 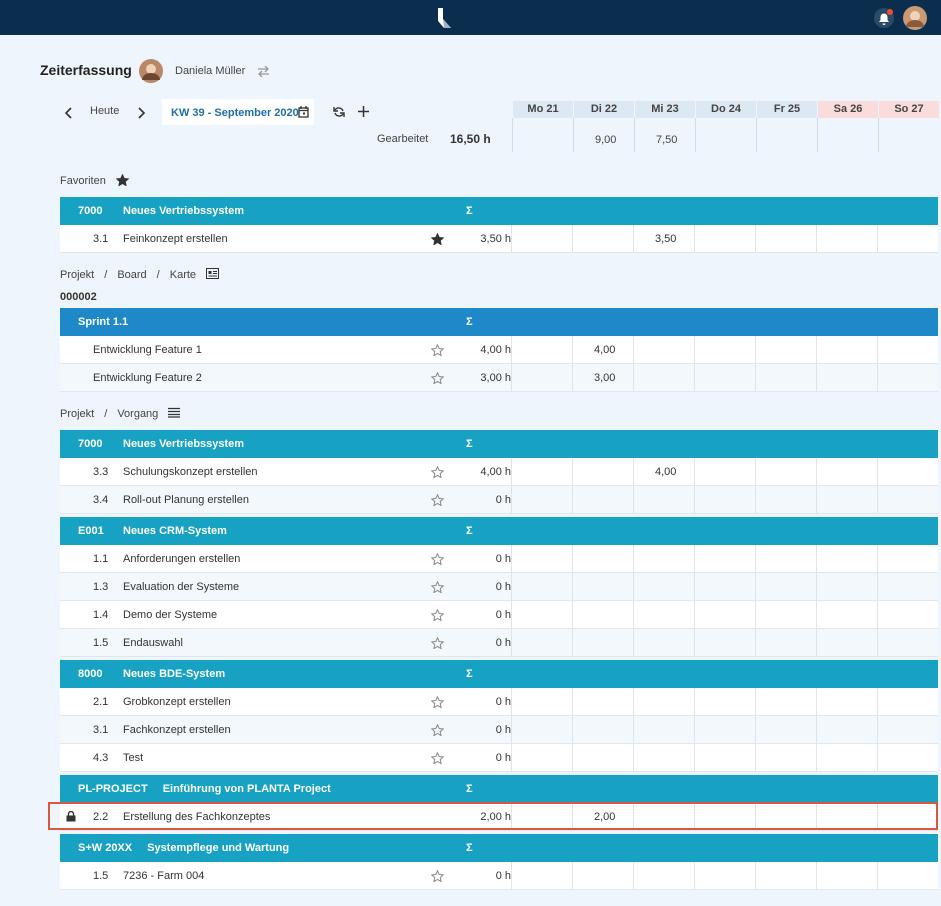 What do you see at coordinates (602, 377) in the screenshot?
I see `day-cell: 3,00` at bounding box center [602, 377].